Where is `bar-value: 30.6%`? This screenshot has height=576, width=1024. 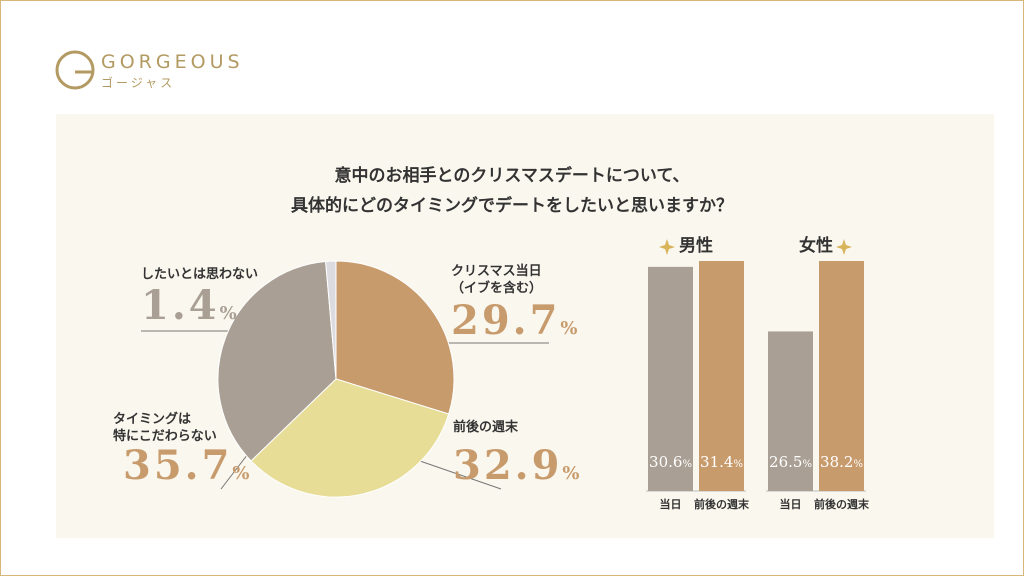 bar-value: 30.6% is located at coordinates (670, 462).